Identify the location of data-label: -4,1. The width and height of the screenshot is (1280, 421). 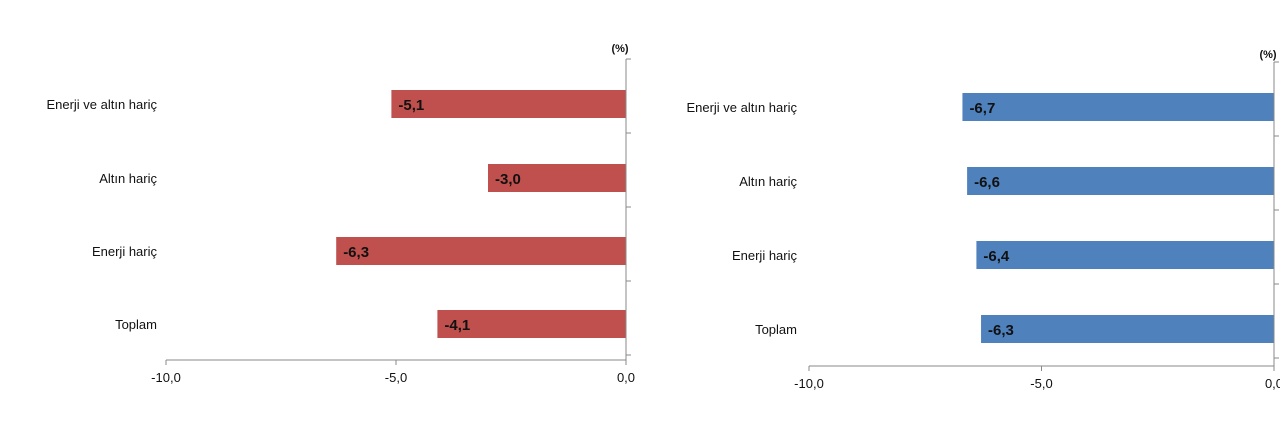
(457, 325).